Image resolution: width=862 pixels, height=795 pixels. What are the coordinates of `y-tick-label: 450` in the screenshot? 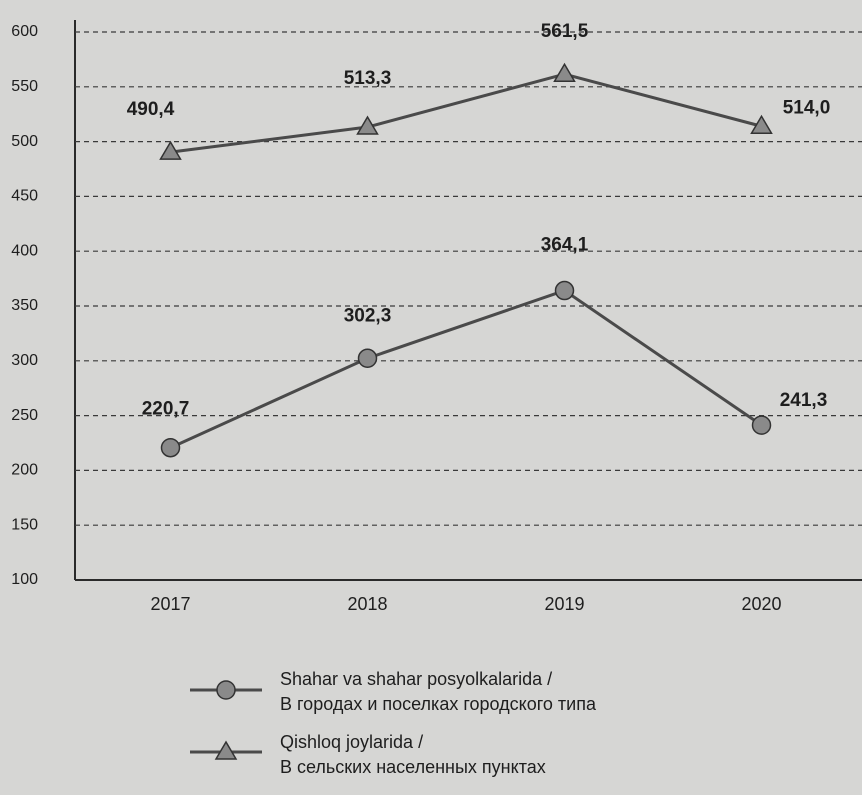 It's located at (24, 196).